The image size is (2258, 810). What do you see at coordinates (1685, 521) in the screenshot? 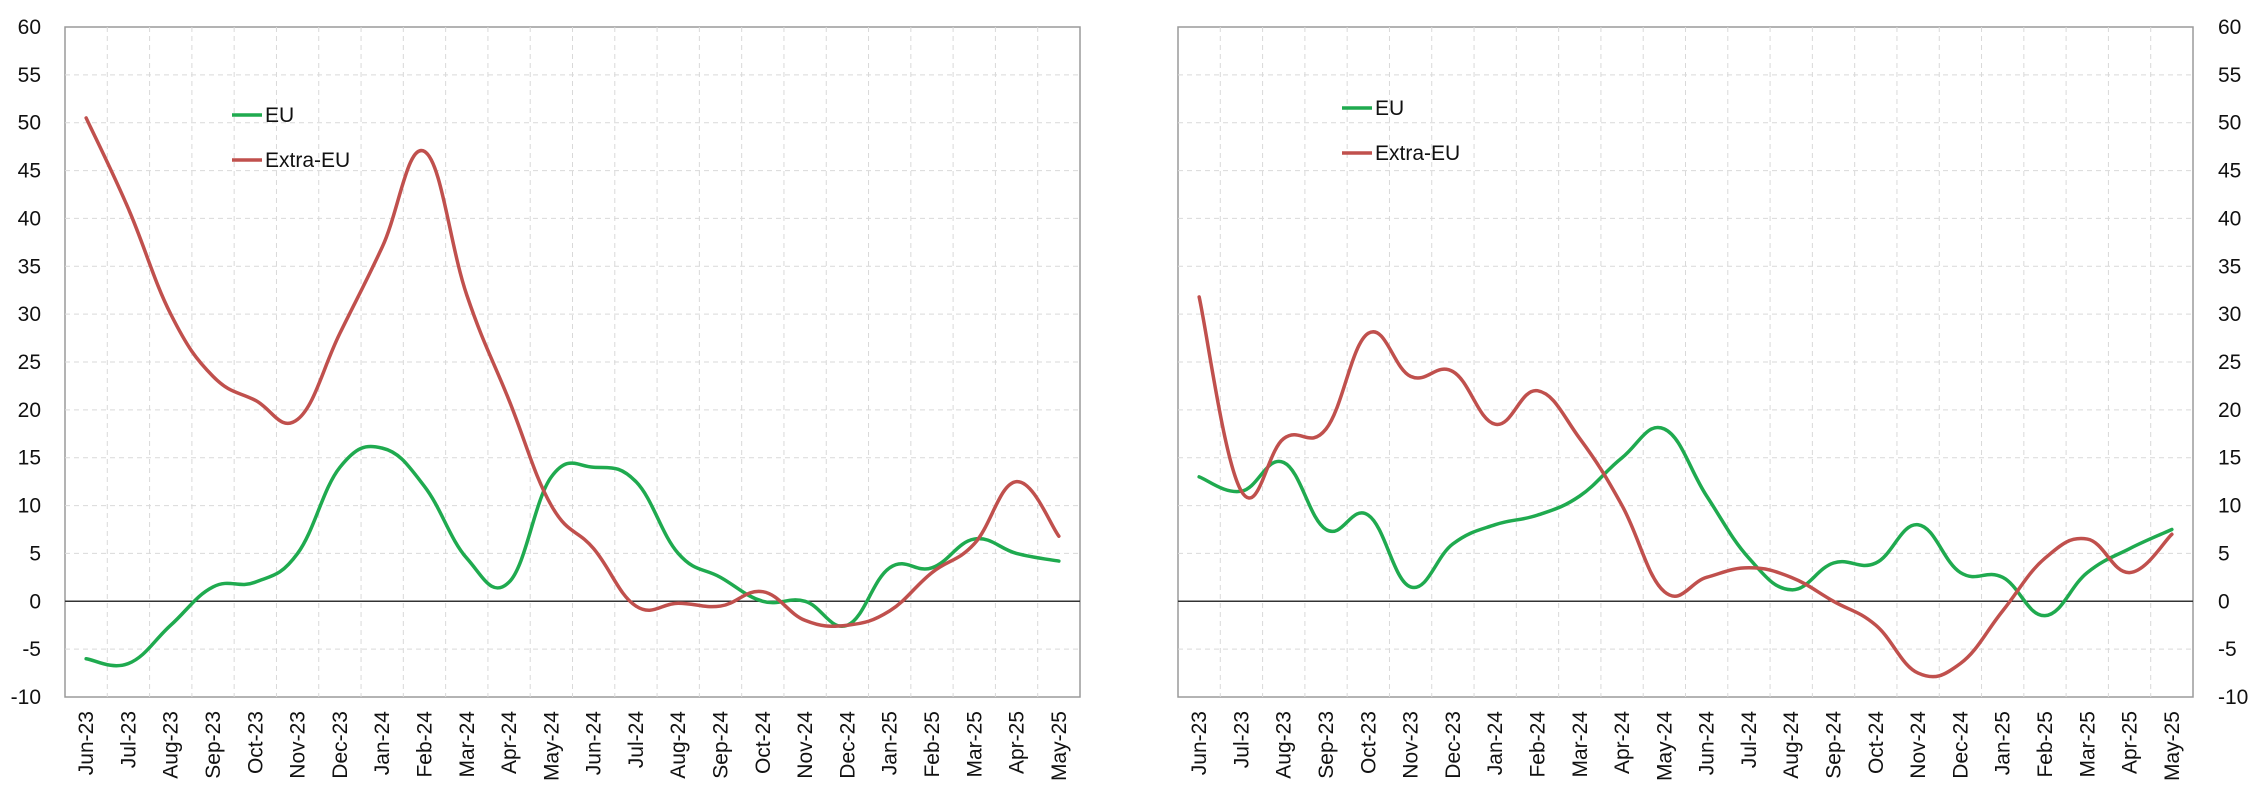
I see `series-line-eu` at bounding box center [1685, 521].